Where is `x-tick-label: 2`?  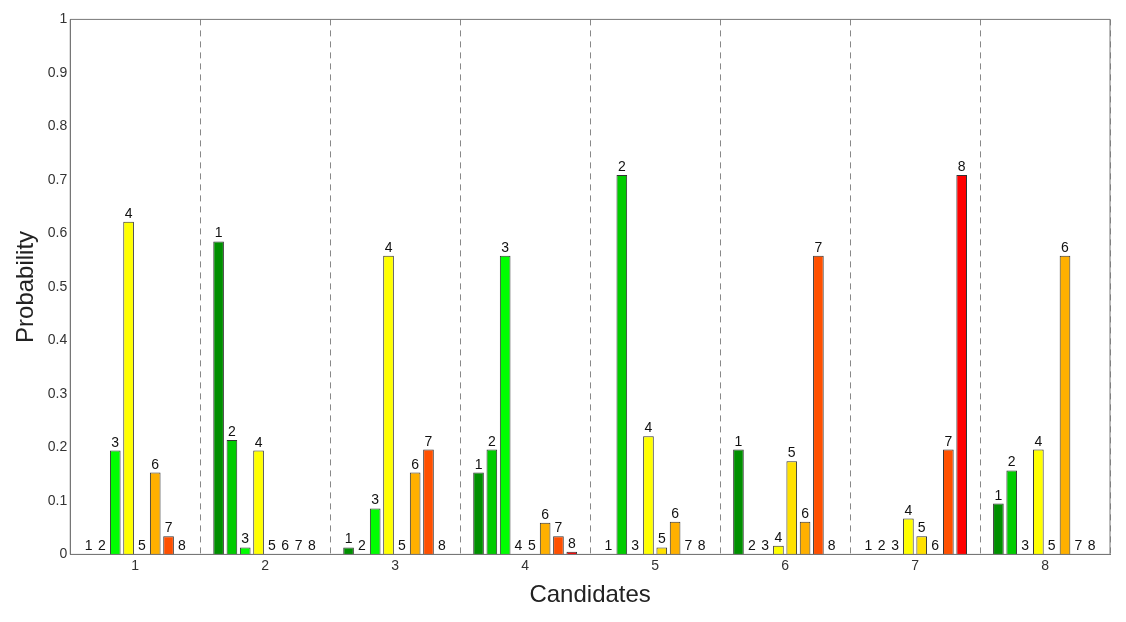 x-tick-label: 2 is located at coordinates (265, 564).